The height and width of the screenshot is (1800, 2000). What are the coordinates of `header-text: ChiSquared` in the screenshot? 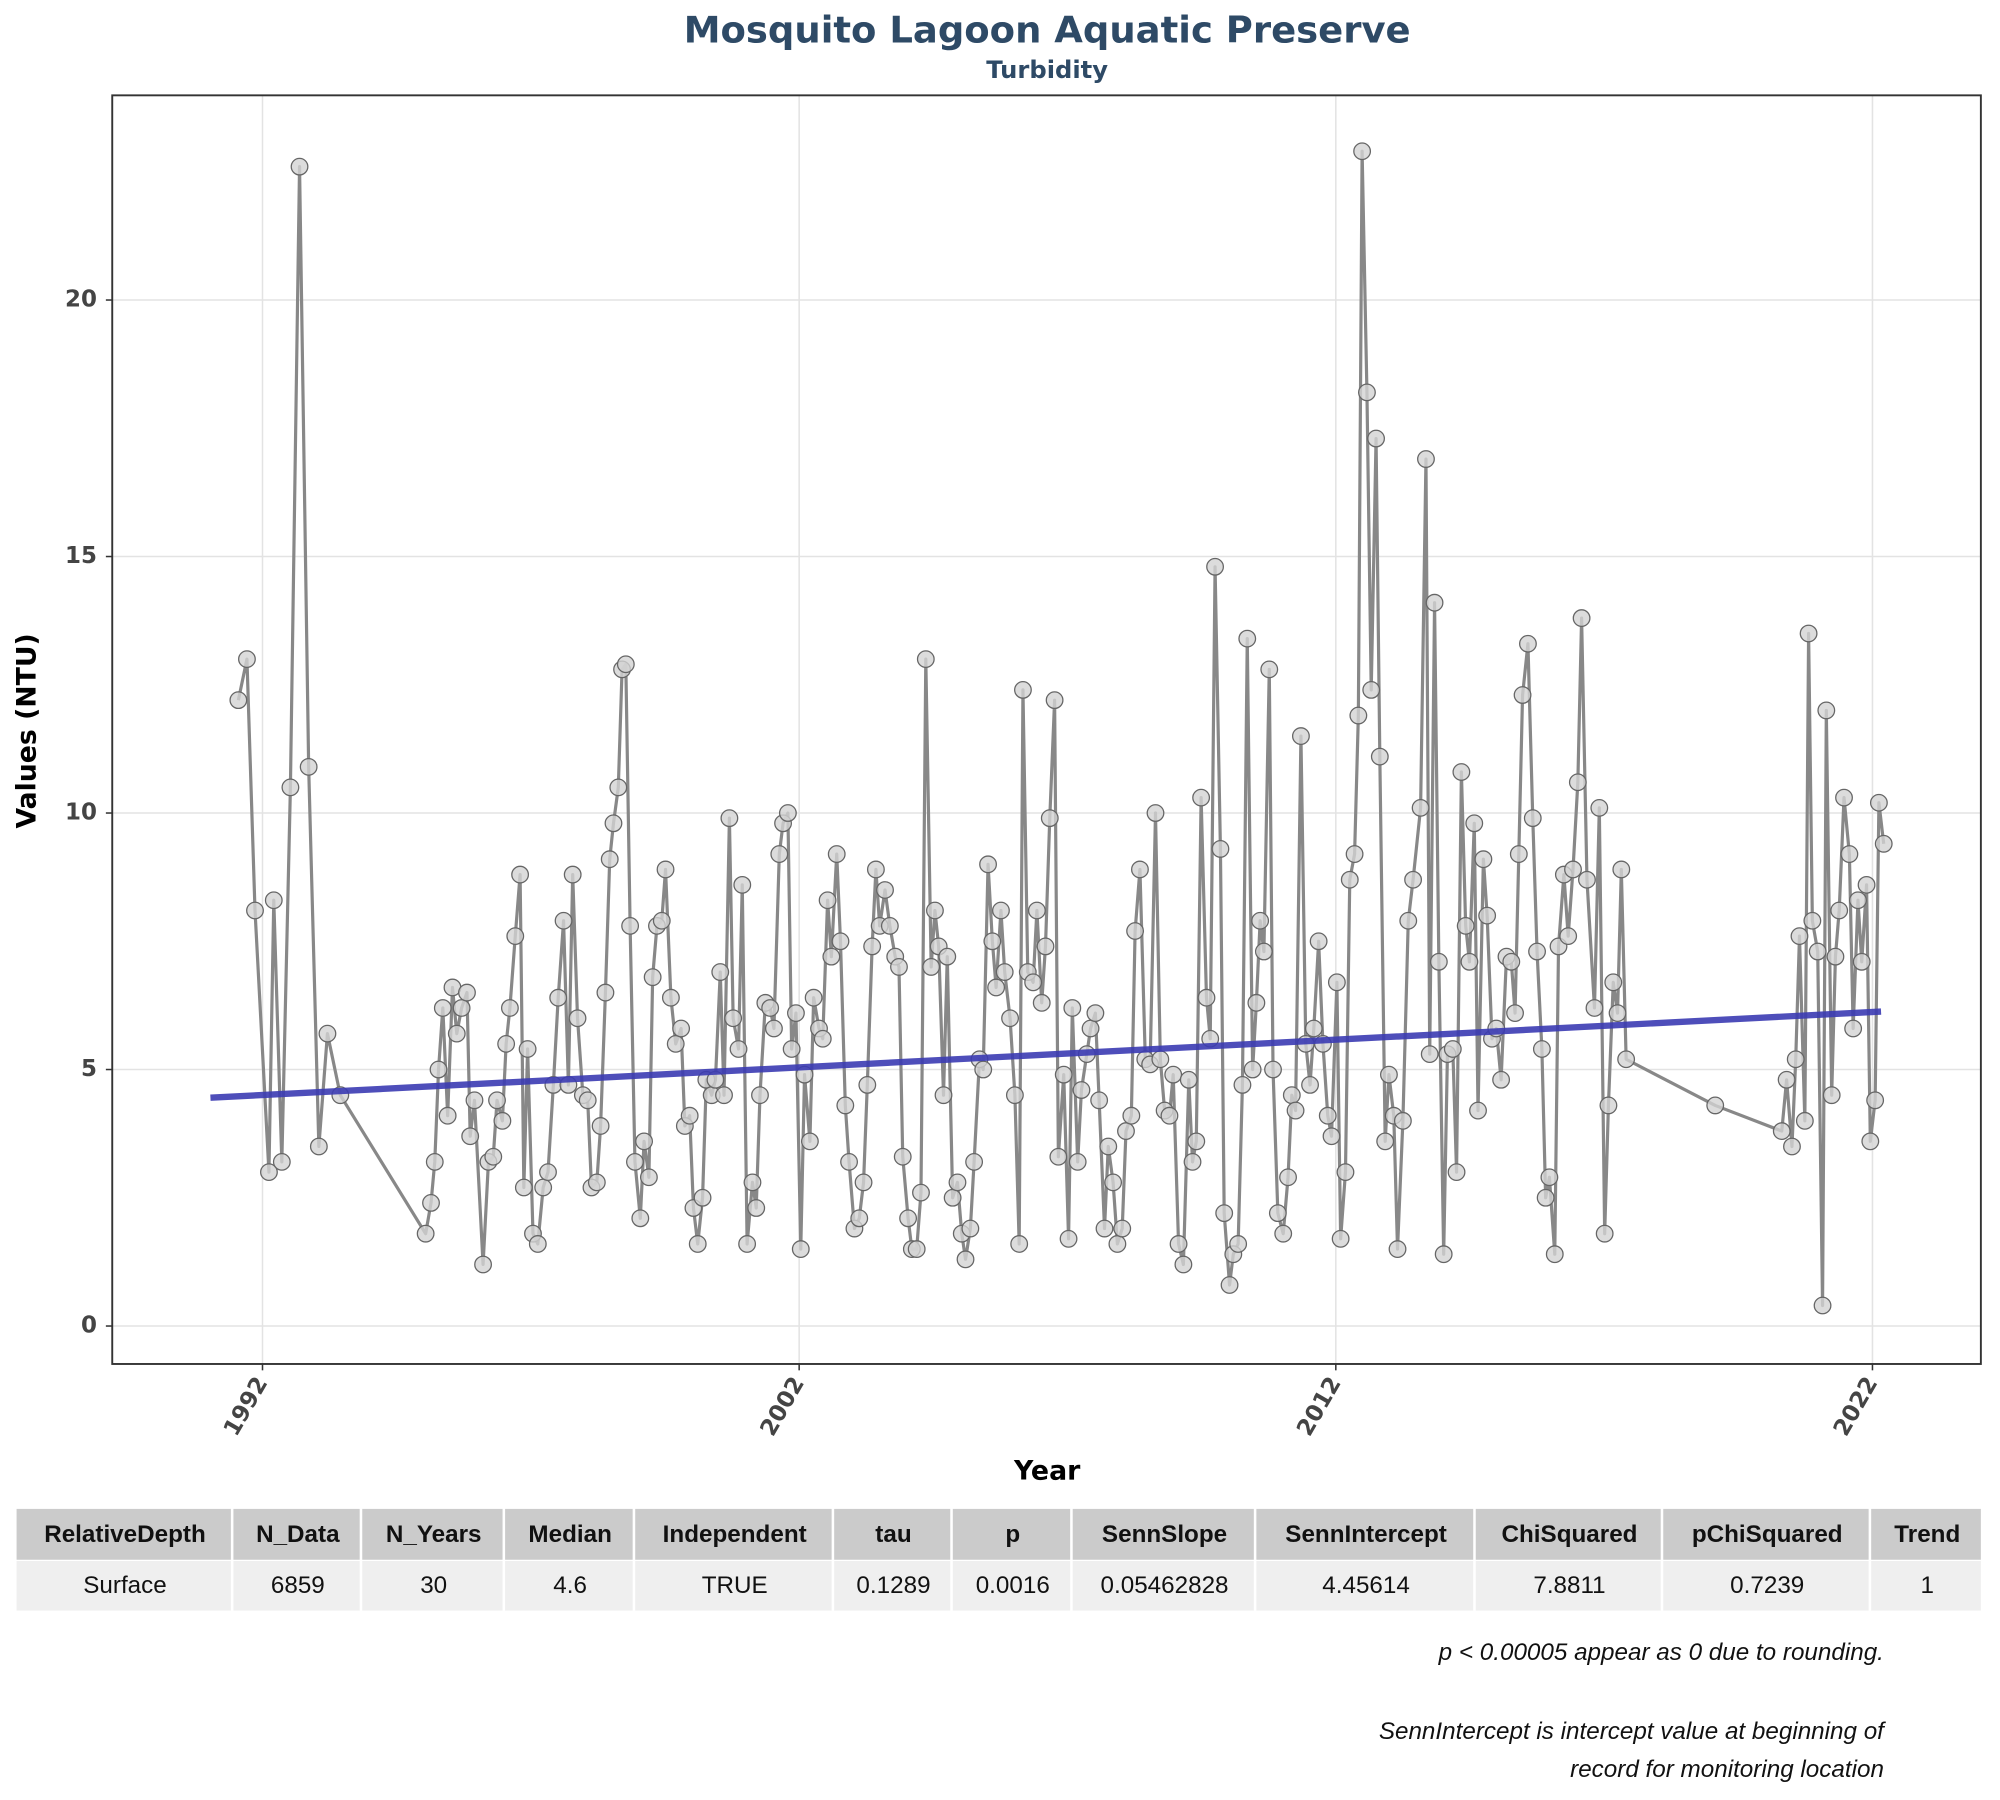 It's located at (1570, 1534).